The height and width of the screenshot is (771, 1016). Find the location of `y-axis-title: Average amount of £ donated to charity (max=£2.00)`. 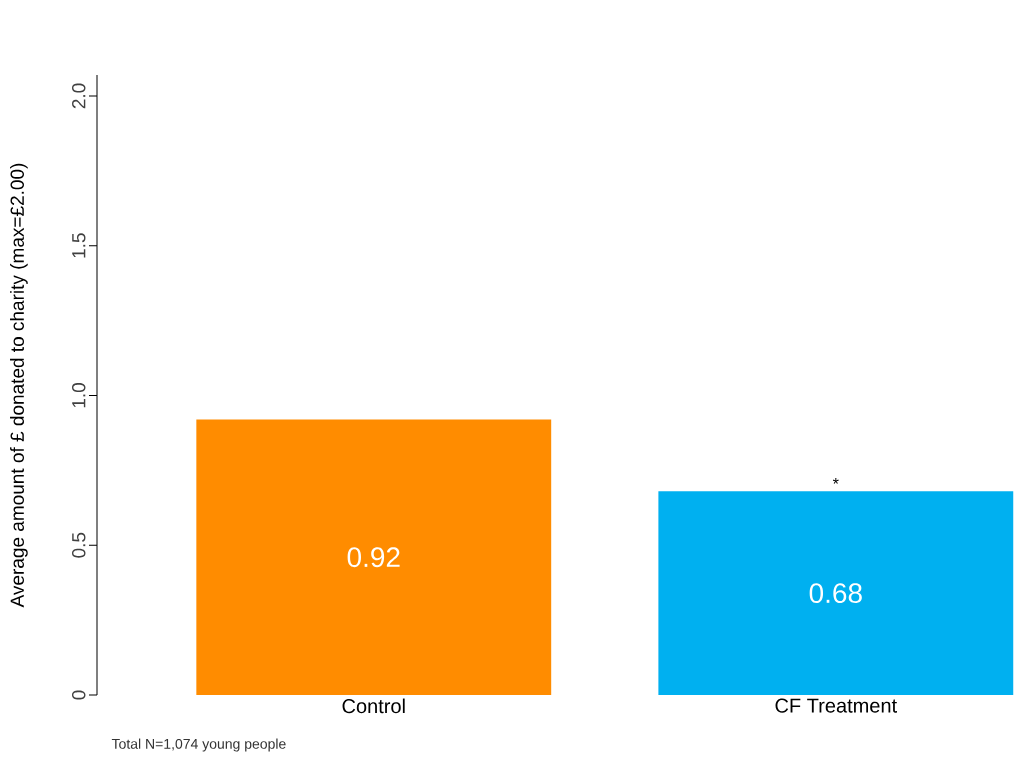

y-axis-title: Average amount of £ donated to charity (max=£2.00) is located at coordinates (19, 385).